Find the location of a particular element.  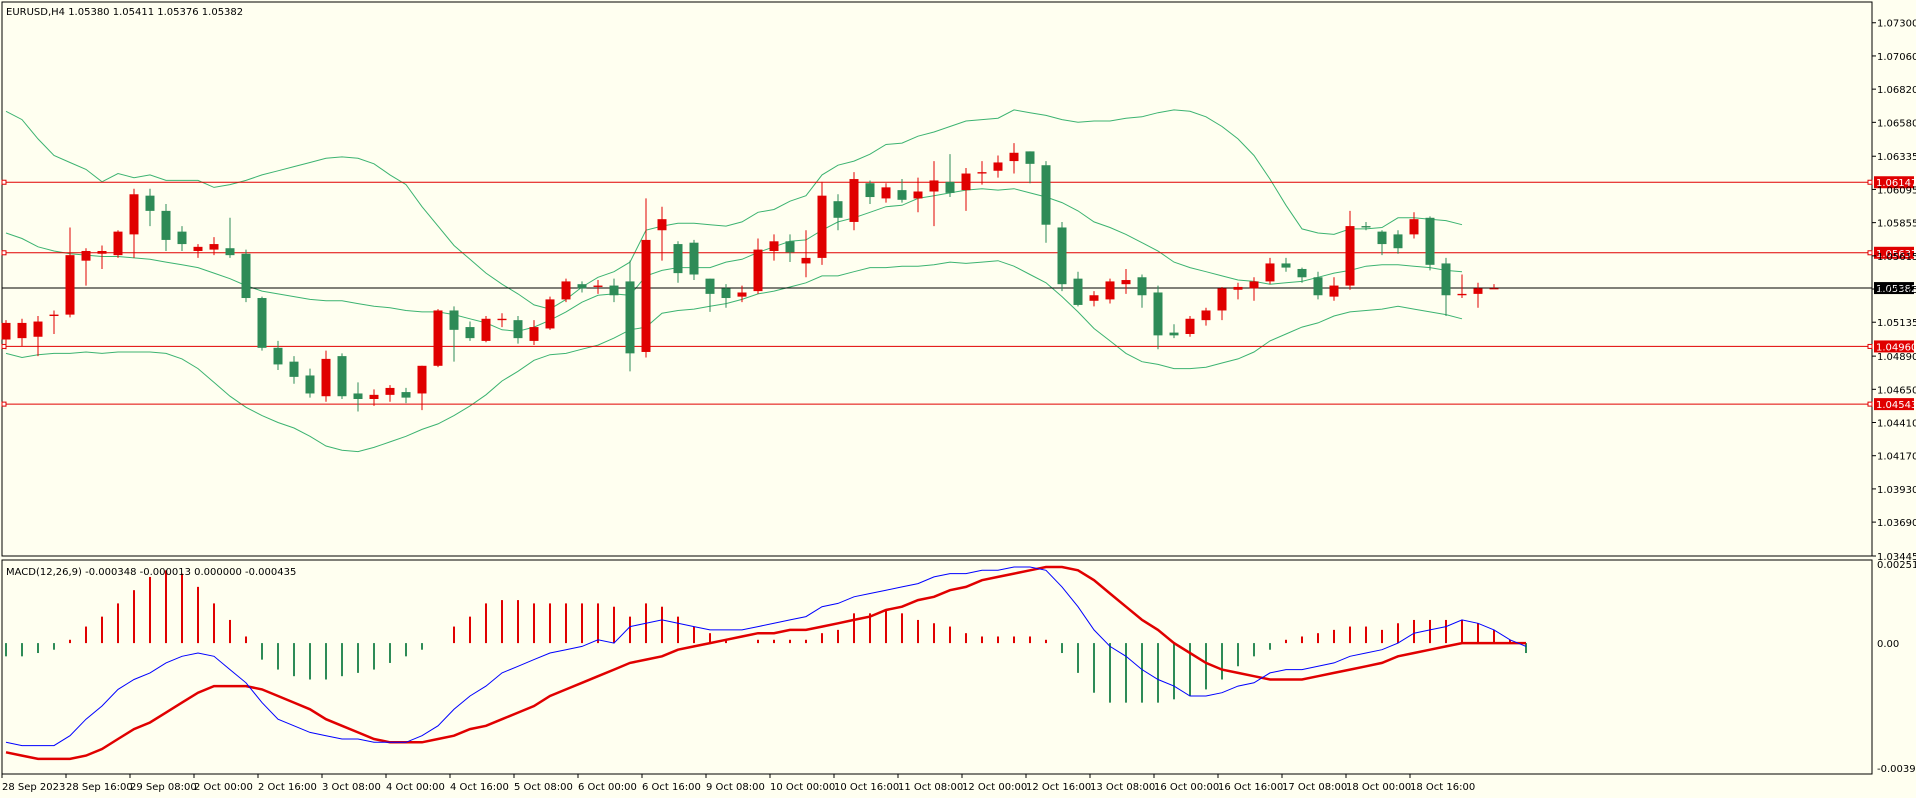

time-axis-label: 12 Oct 16:00 is located at coordinates (1058, 787).